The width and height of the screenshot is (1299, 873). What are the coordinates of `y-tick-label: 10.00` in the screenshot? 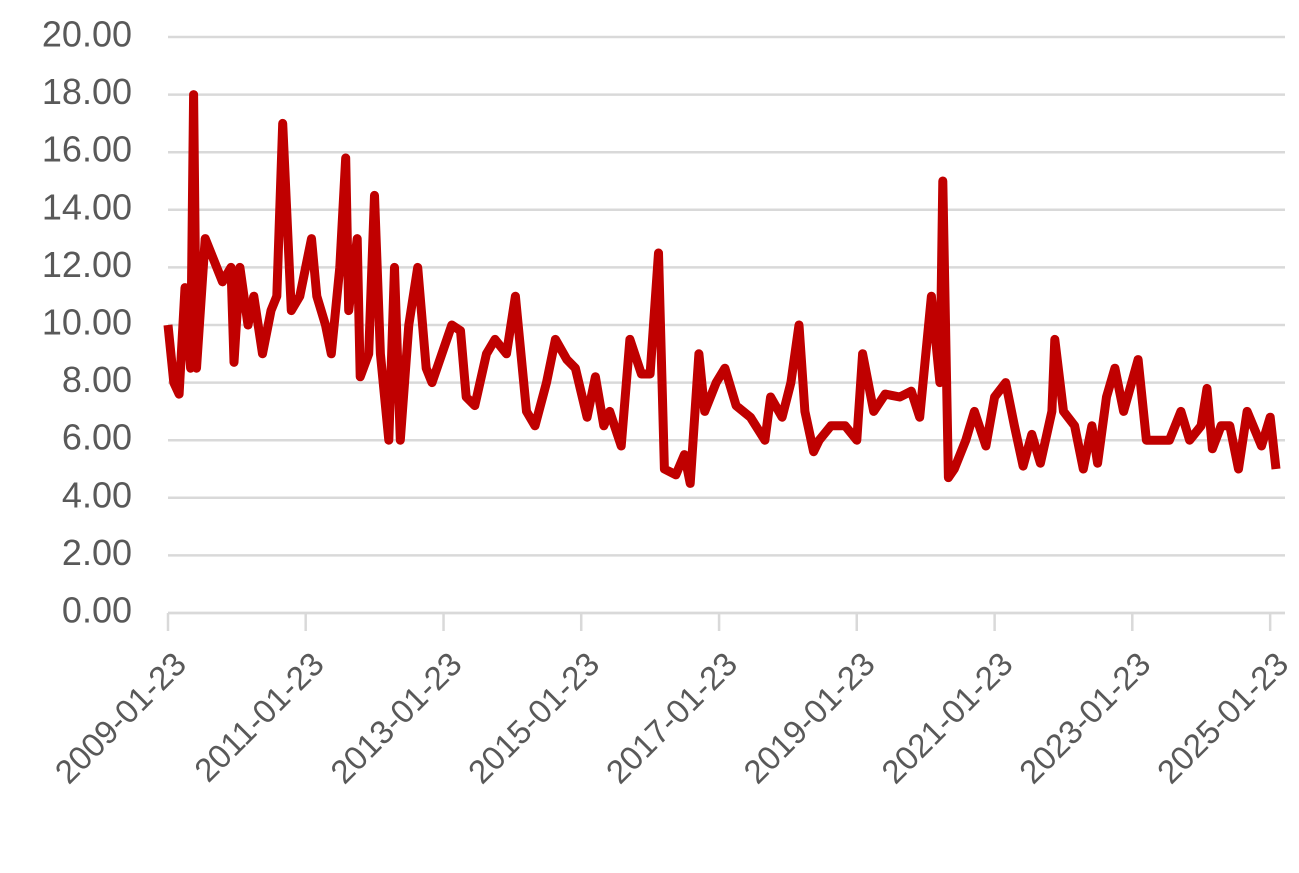 It's located at (87, 322).